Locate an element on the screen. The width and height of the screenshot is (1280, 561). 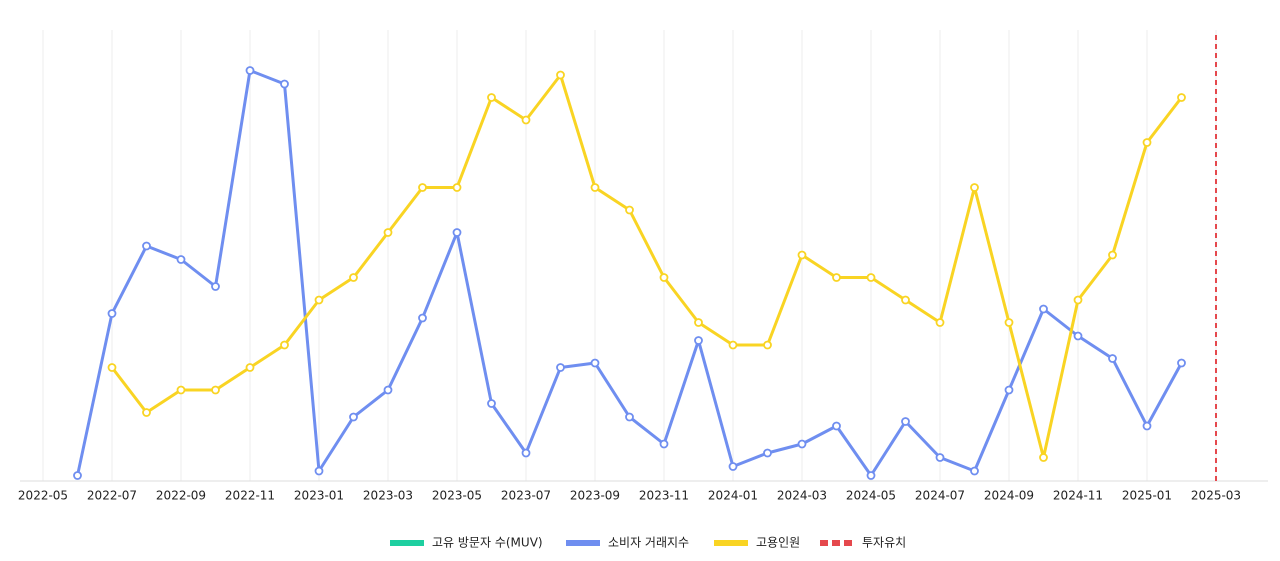
x-tick-label: 2023-09 is located at coordinates (595, 496).